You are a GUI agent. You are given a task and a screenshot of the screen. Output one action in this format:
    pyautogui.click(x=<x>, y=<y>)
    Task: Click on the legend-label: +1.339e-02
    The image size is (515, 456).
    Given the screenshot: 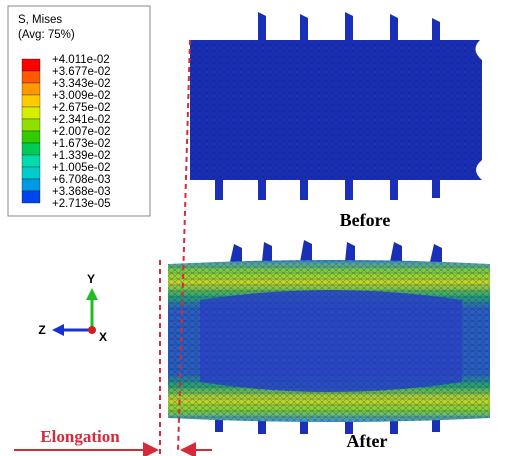 What is the action you would take?
    pyautogui.click(x=81, y=156)
    